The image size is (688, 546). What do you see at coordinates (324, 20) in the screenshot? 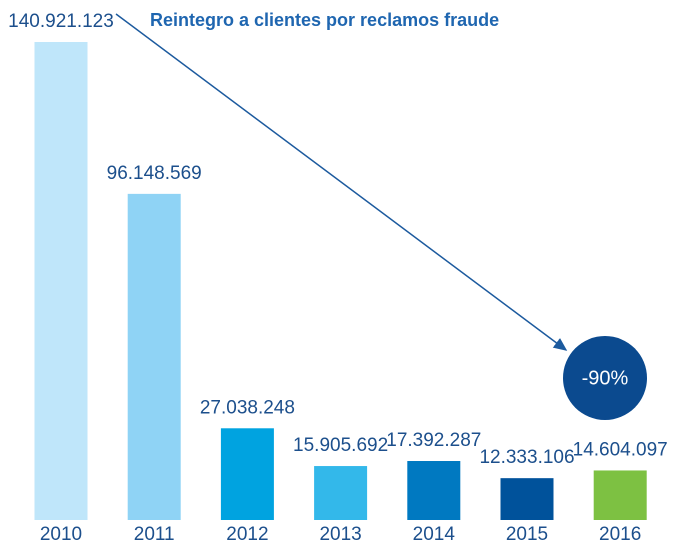
I see `chart-title: Reintegro a clientes por reclamos fraude` at bounding box center [324, 20].